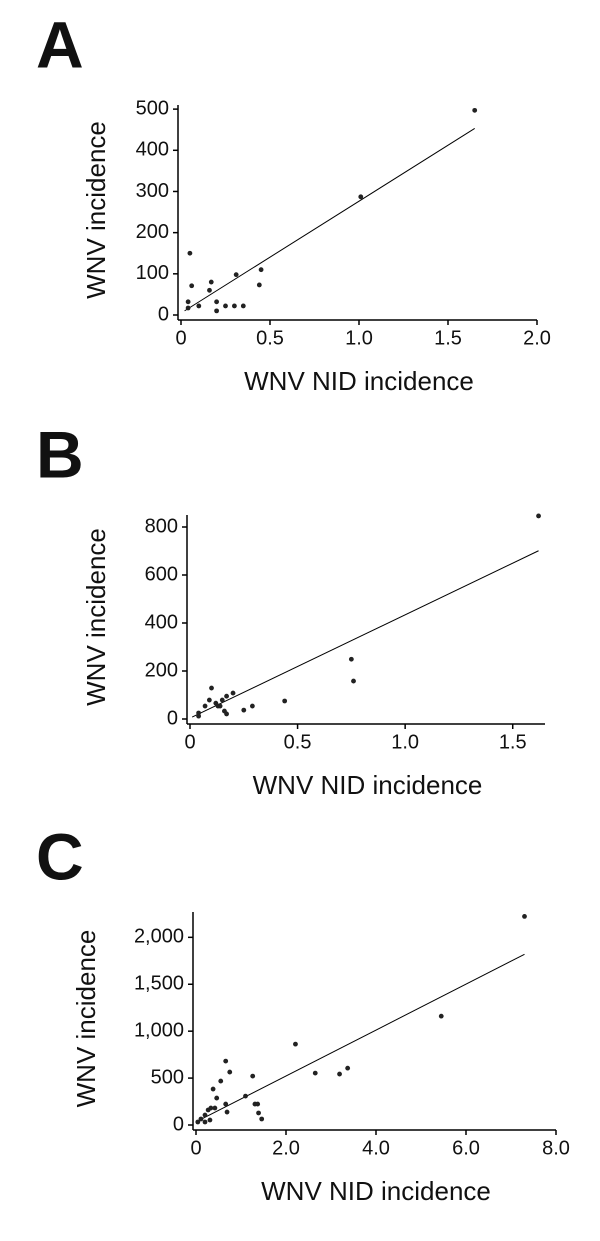 Image resolution: width=600 pixels, height=1241 pixels. Describe the element at coordinates (376, 1148) in the screenshot. I see `x-tick-label: 4.0` at that location.